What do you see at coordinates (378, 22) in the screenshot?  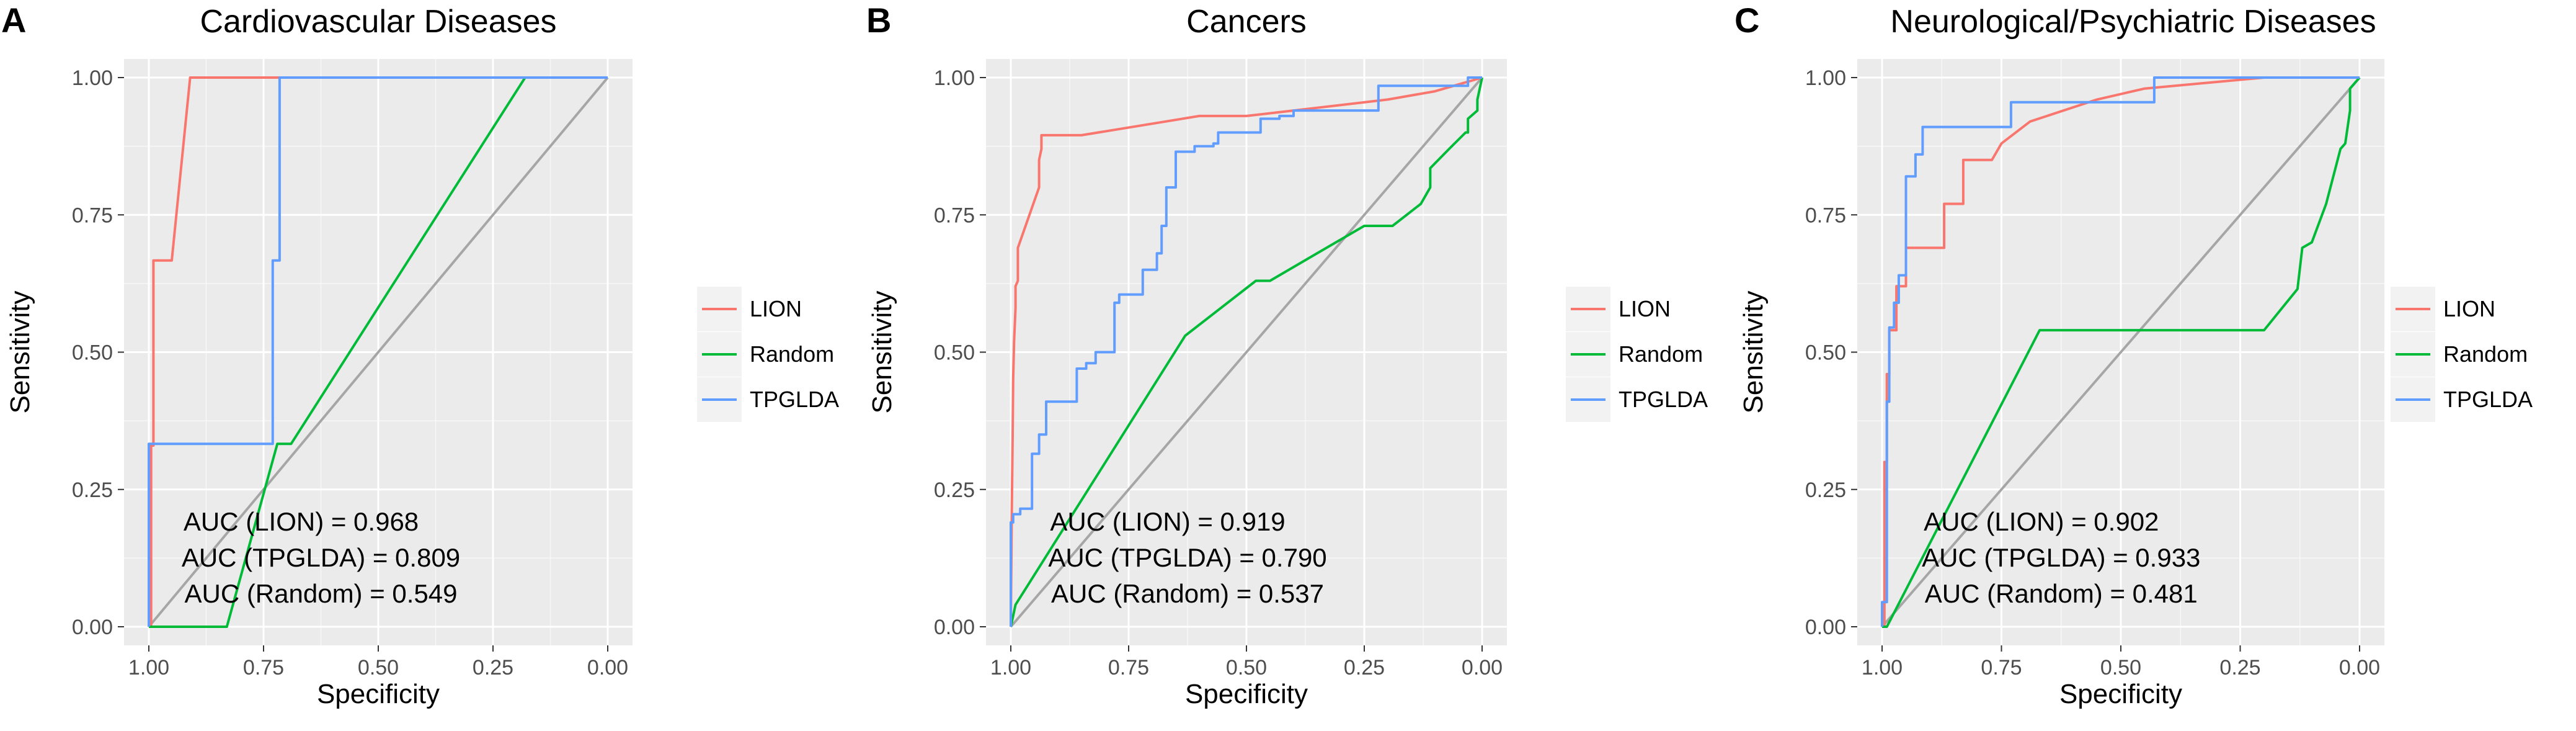 I see `panel-title: Cardiovascular Diseases` at bounding box center [378, 22].